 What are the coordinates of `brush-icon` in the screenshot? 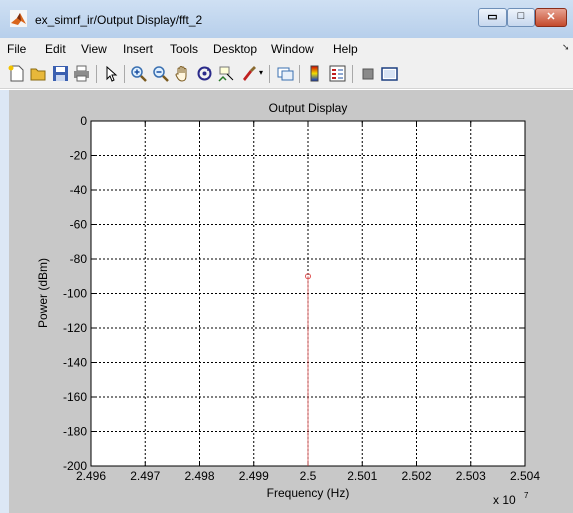 It's located at (248, 73).